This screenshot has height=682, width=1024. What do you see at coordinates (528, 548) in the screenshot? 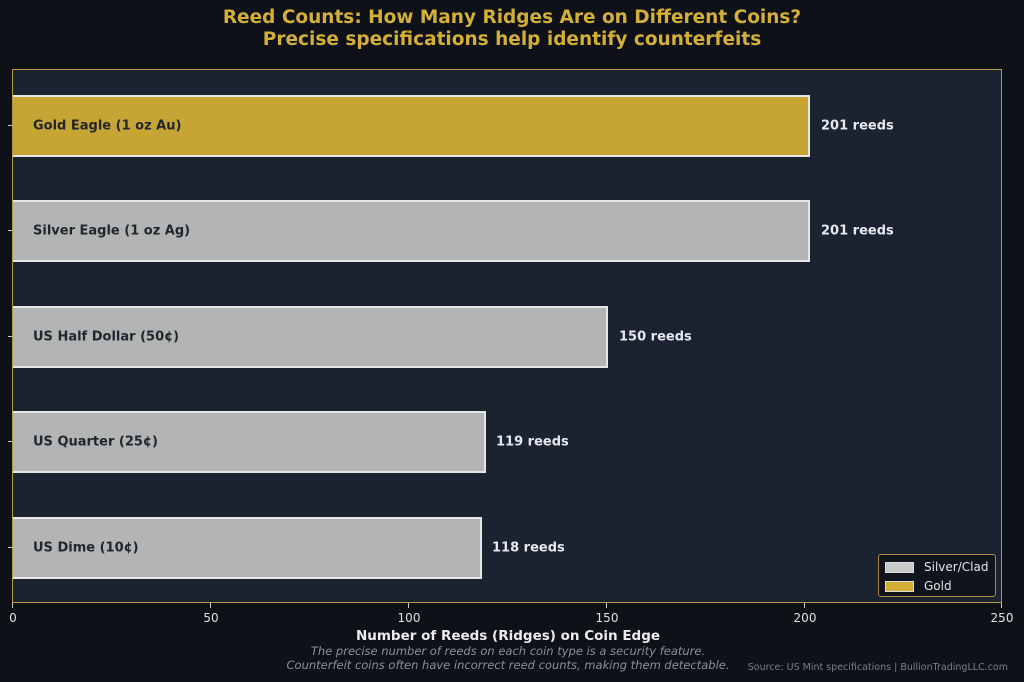
I see `value-label: 118 reeds` at bounding box center [528, 548].